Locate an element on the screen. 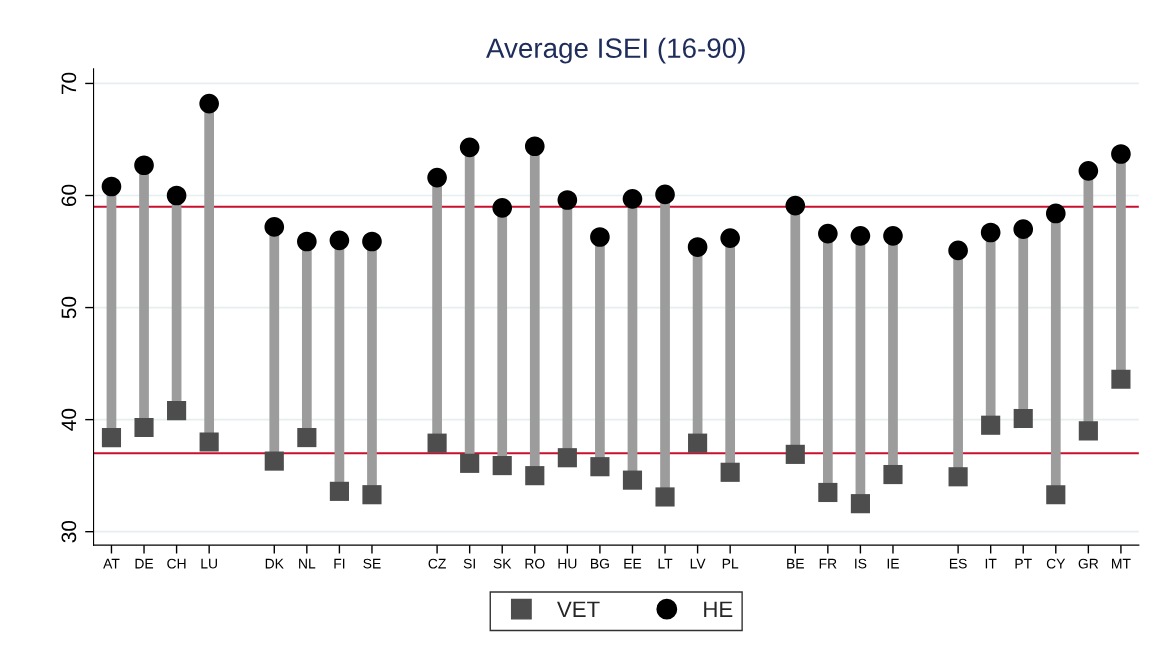  x-tick-label: IE is located at coordinates (893, 563).